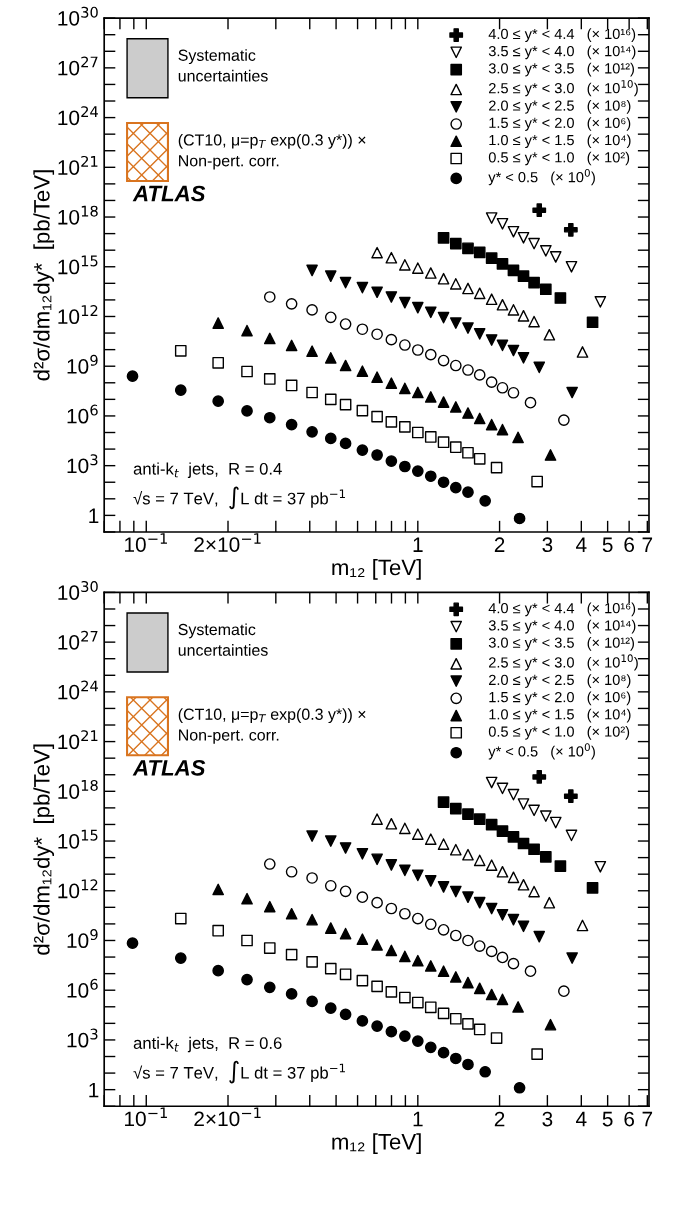 Image resolution: width=681 pixels, height=1209 pixels. What do you see at coordinates (207, 470) in the screenshot?
I see `annotation: anti-k$_{t}$ jets, R = 0.4` at bounding box center [207, 470].